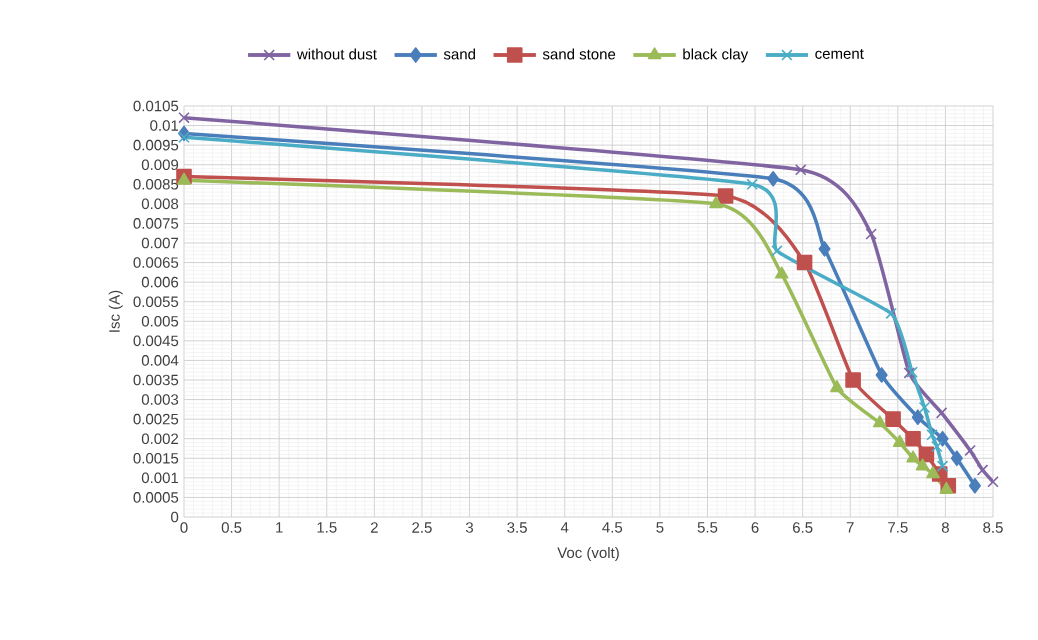 This screenshot has width=1038, height=640. What do you see at coordinates (160, 399) in the screenshot?
I see `y-tick-label: 0.003` at bounding box center [160, 399].